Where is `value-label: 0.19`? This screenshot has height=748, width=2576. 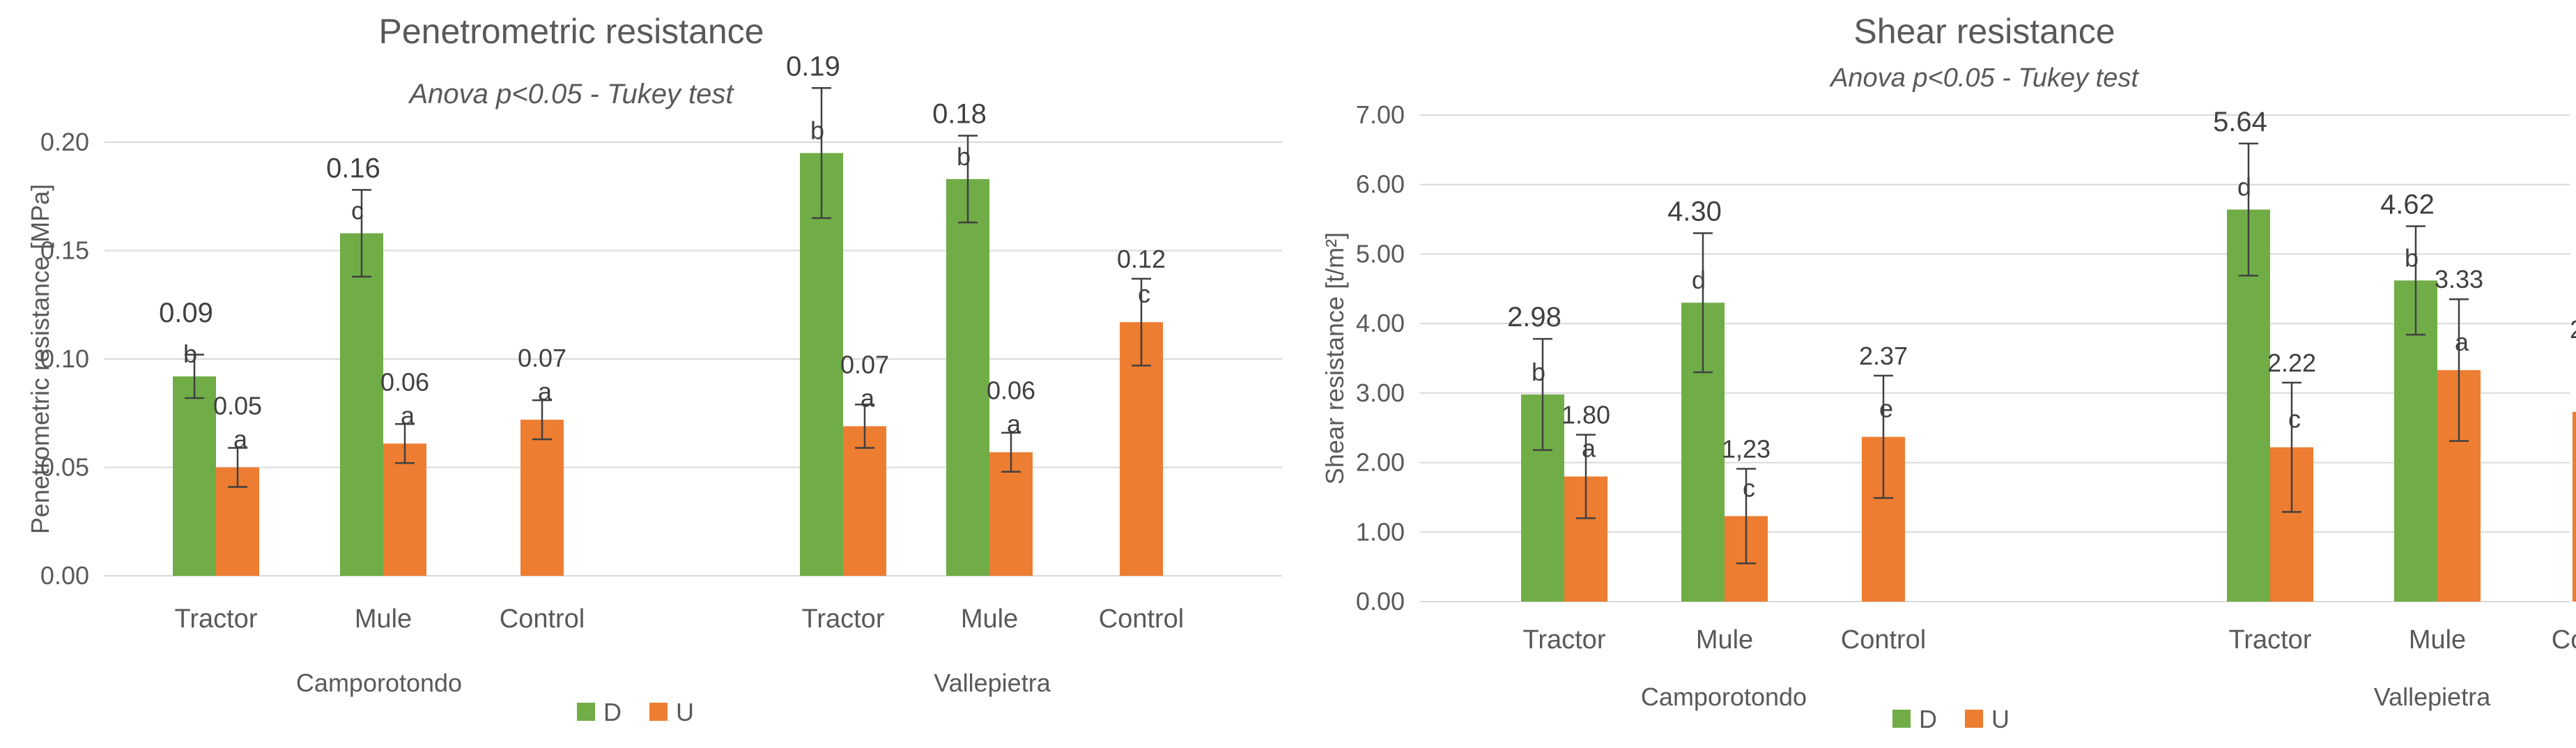
value-label: 0.19 is located at coordinates (813, 66).